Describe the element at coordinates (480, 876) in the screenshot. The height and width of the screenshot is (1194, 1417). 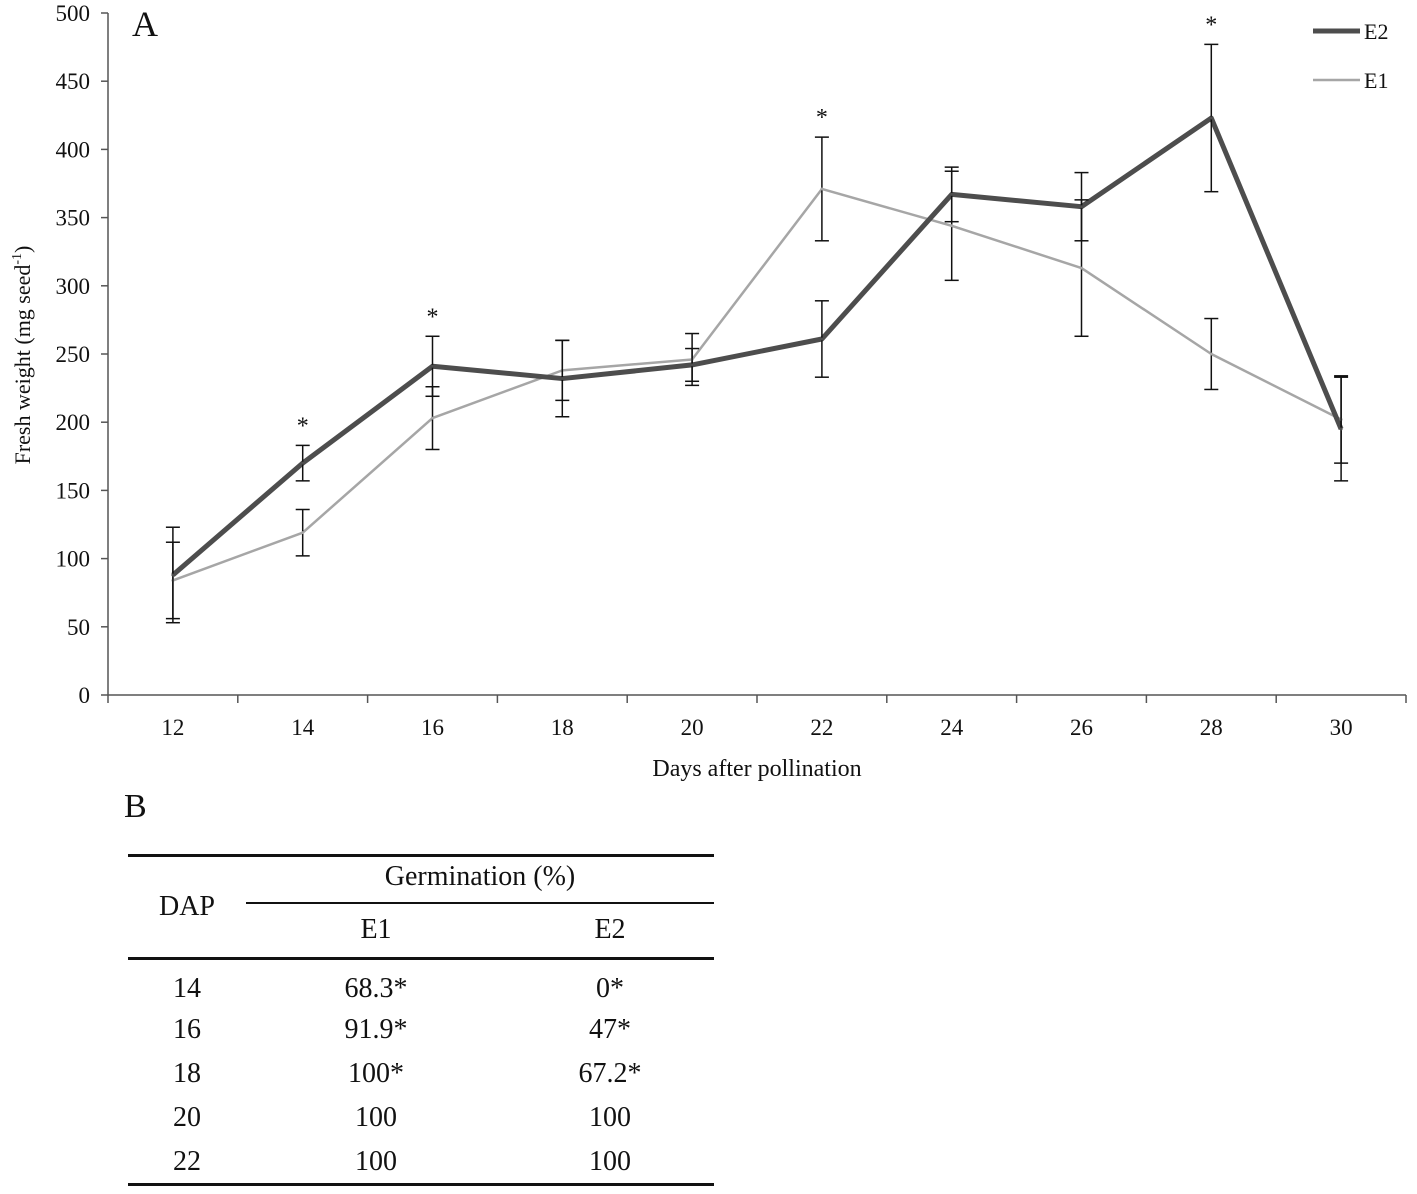
I see `germination-header: Germination (%)` at that location.